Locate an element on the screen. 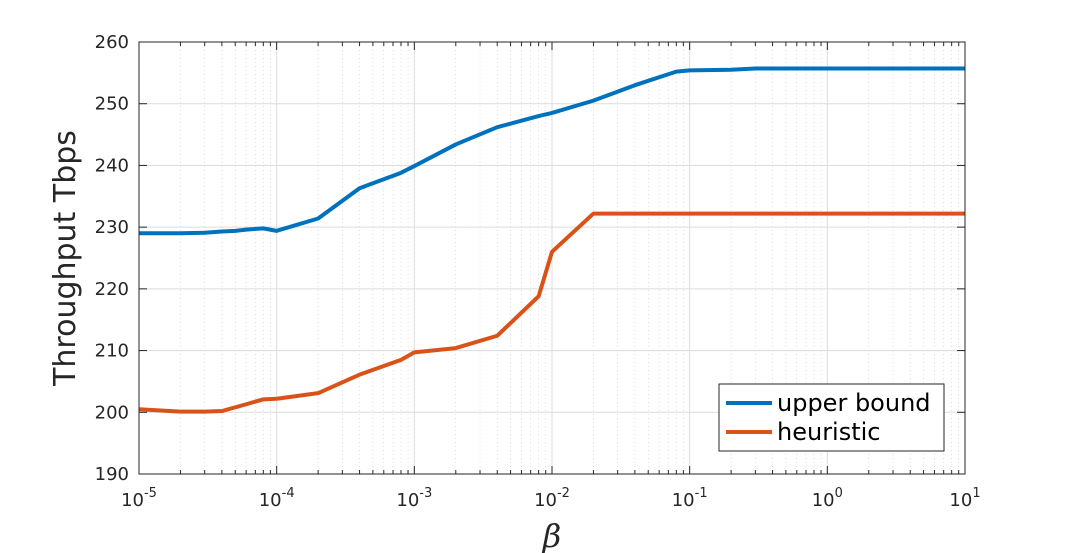  x-tick-labels: 10⁻⁵ 10⁻⁴ 10⁻³ 10⁻² 10⁻¹ 10⁰ 10¹ is located at coordinates (551, 498).